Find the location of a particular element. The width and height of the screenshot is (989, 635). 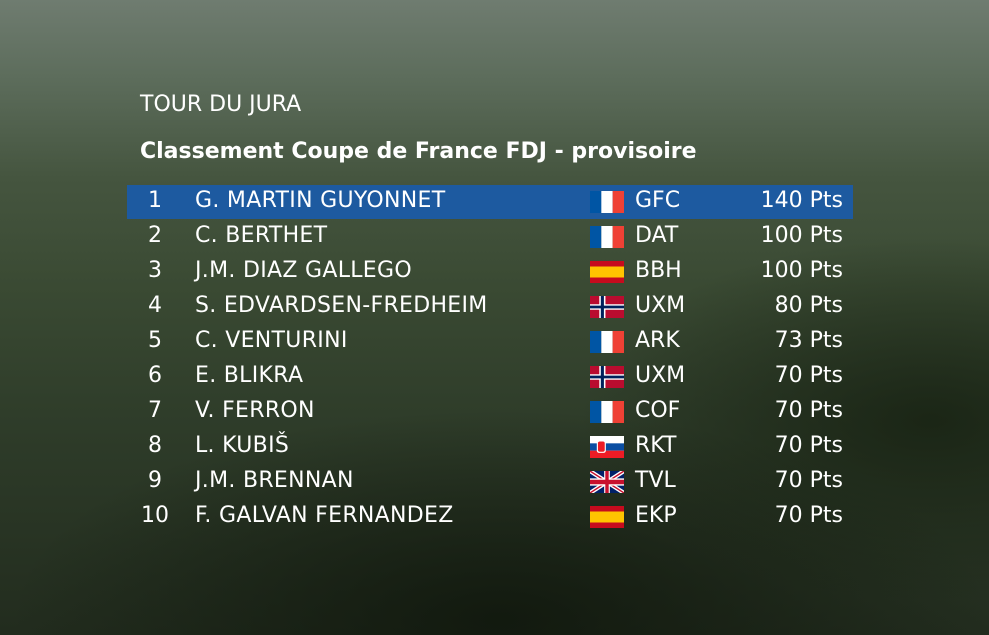

rank: 2 is located at coordinates (155, 235).